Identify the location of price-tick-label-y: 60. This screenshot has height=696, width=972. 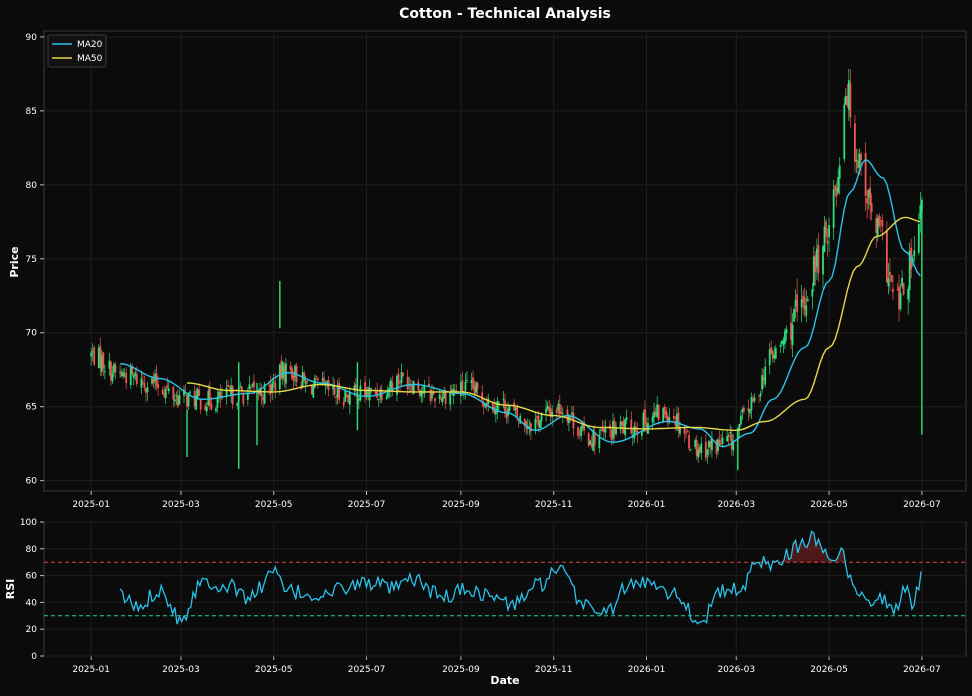
(32, 482).